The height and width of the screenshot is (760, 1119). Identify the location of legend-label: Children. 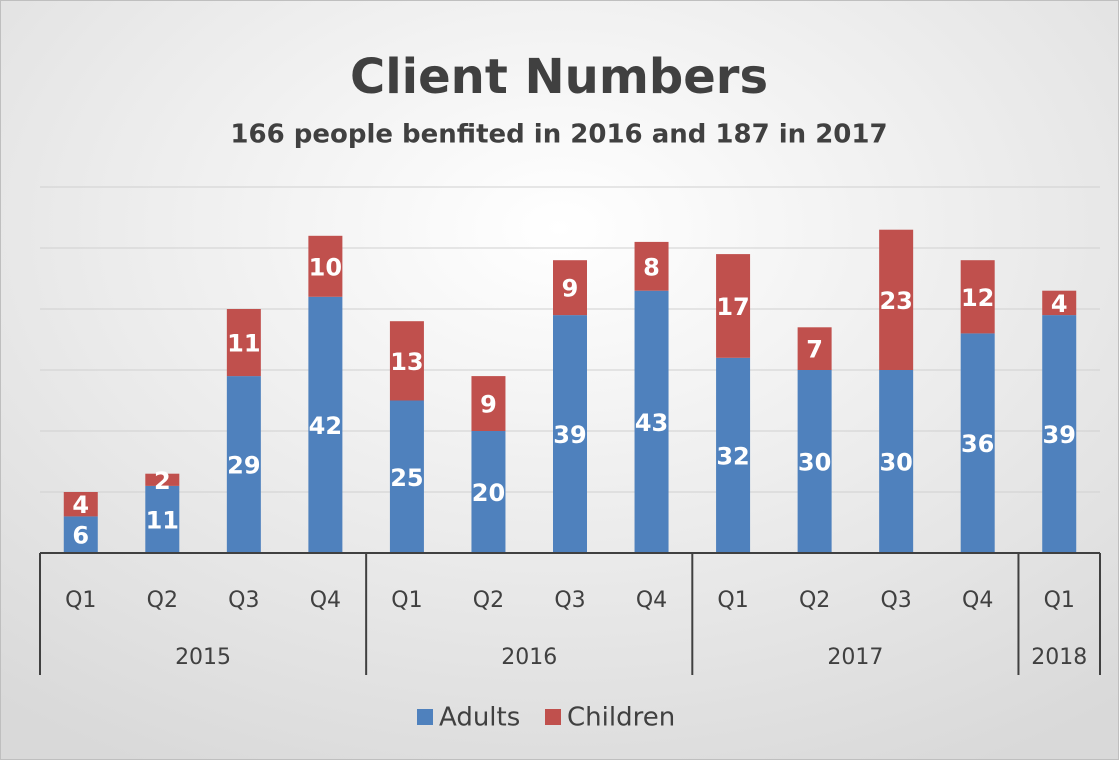
(621, 718).